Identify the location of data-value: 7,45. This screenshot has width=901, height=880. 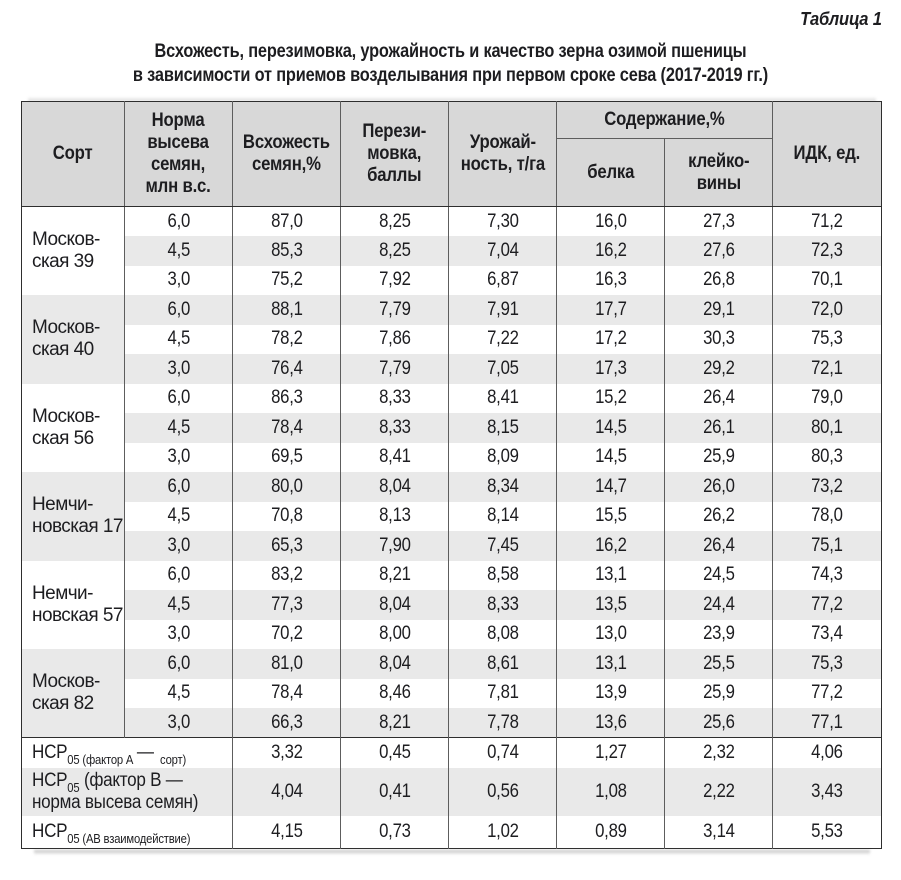
(502, 545).